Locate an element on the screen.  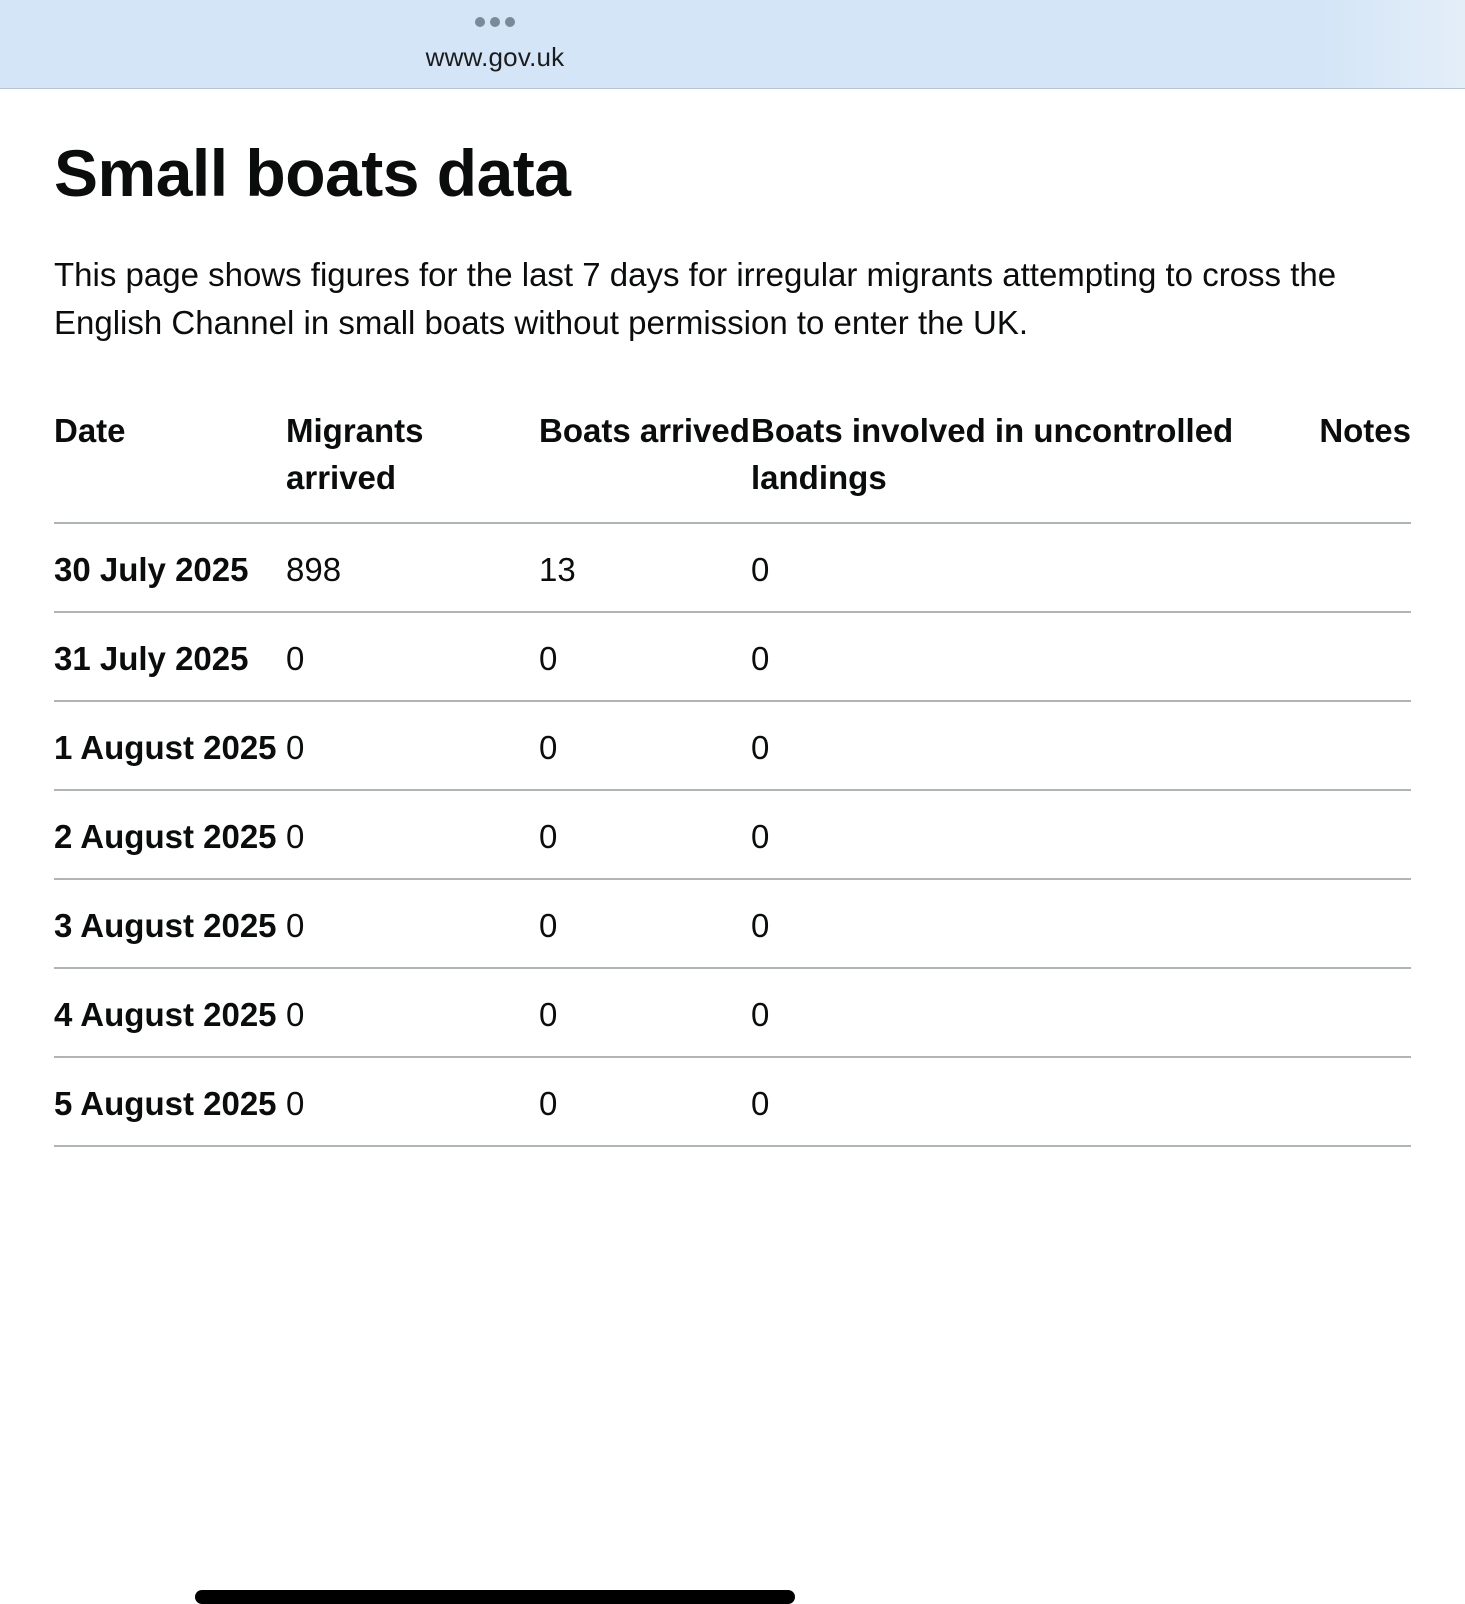
column-header-date: Date is located at coordinates (170, 459).